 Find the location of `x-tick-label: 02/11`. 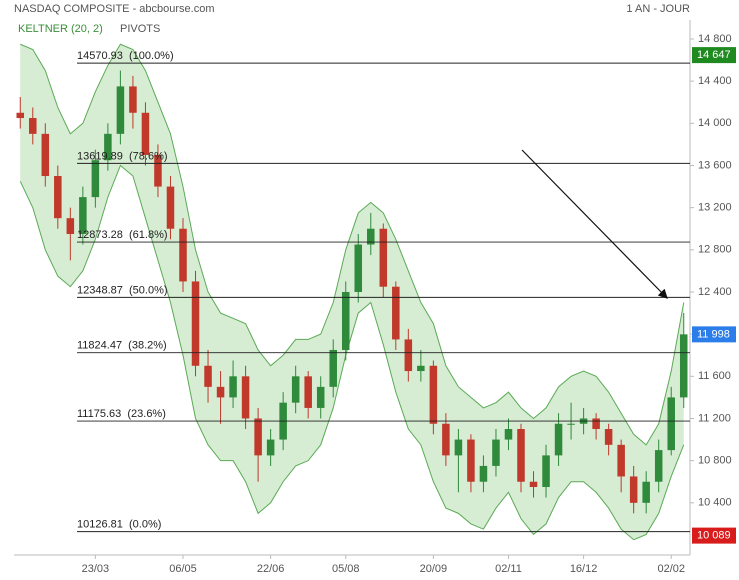

x-tick-label: 02/11 is located at coordinates (508, 569).